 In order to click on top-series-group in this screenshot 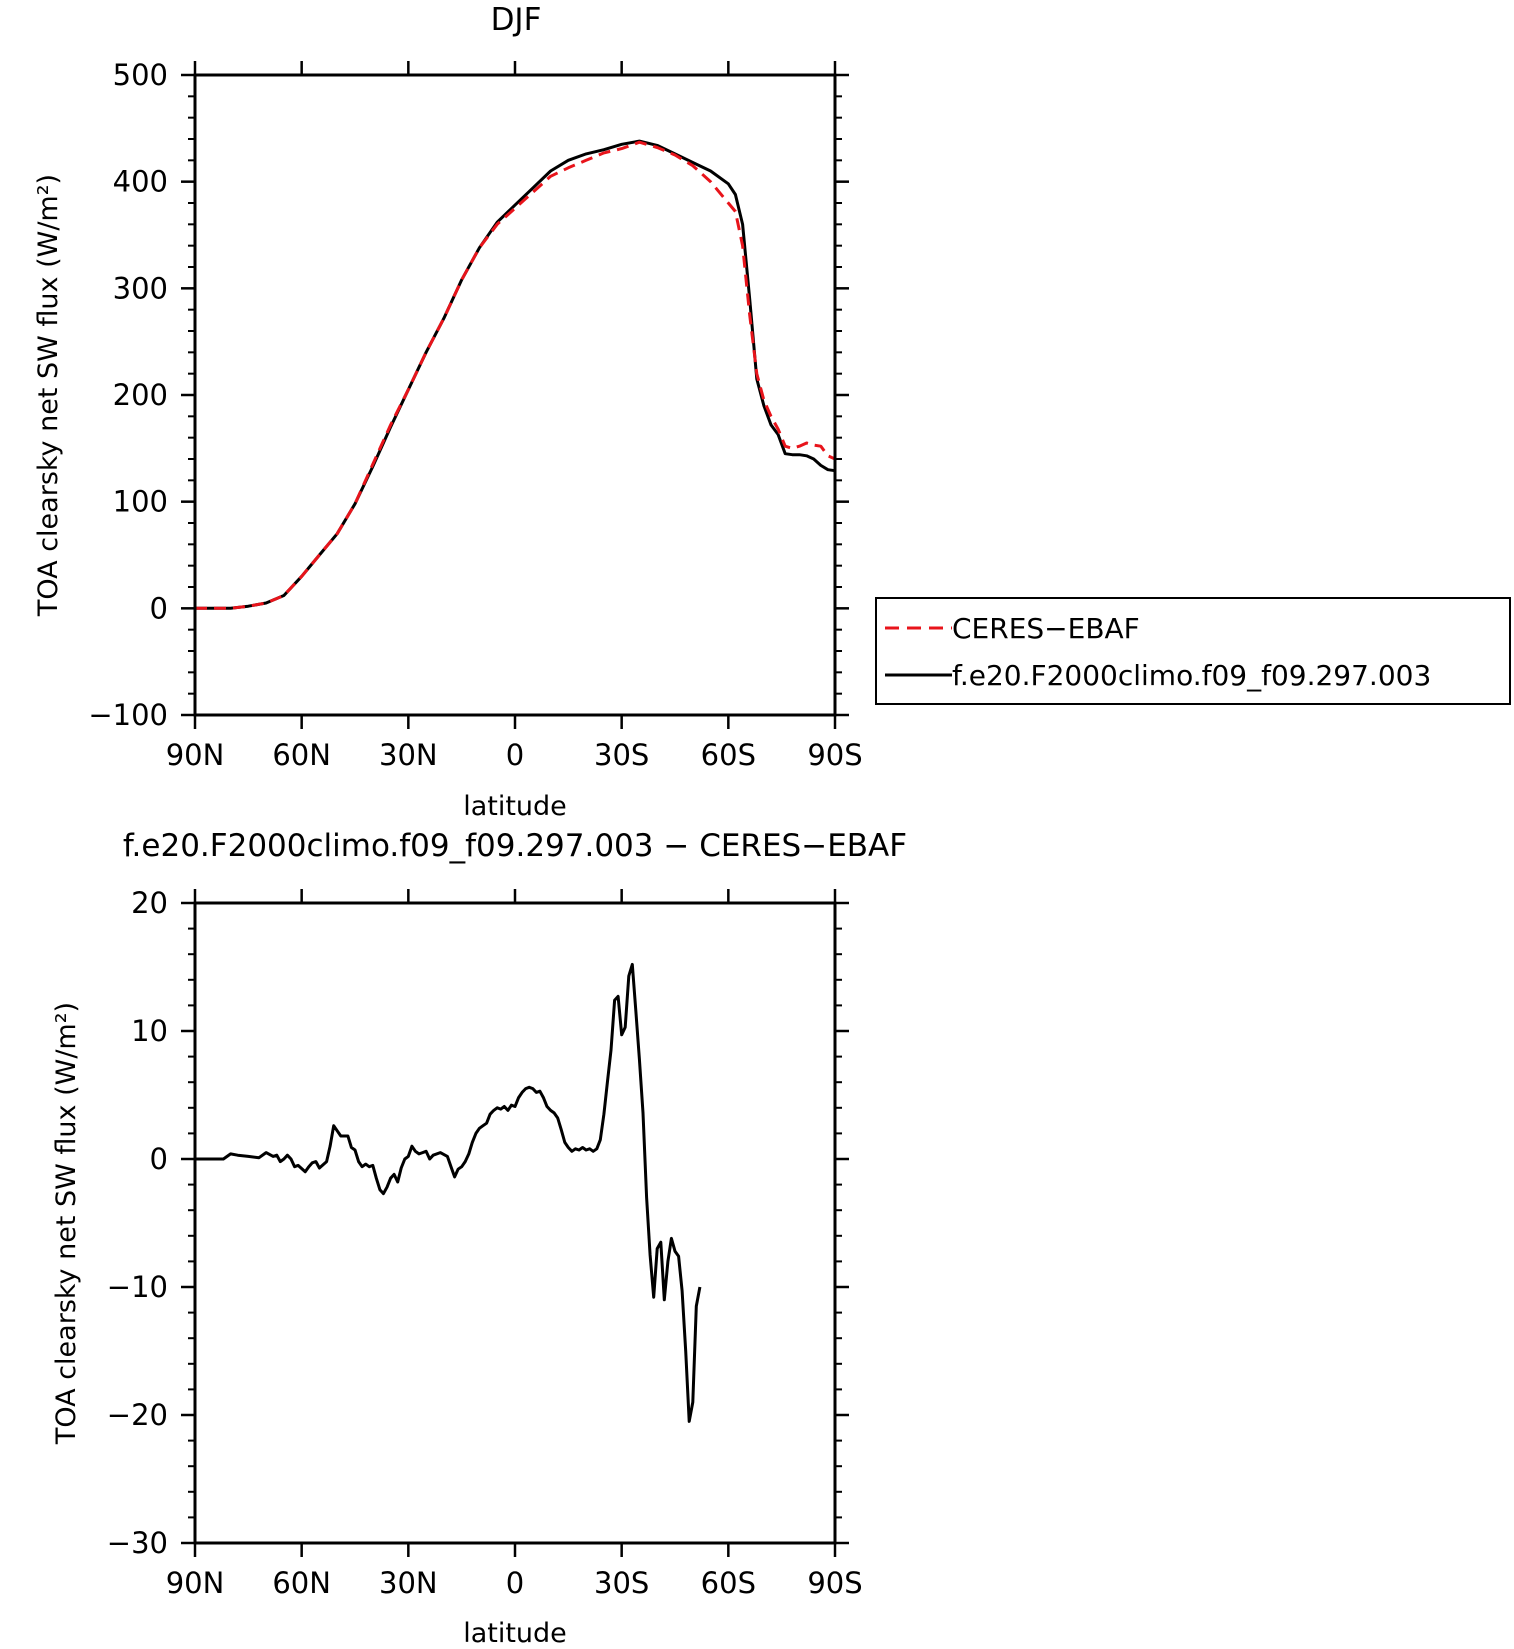, I will do `click(515, 374)`.